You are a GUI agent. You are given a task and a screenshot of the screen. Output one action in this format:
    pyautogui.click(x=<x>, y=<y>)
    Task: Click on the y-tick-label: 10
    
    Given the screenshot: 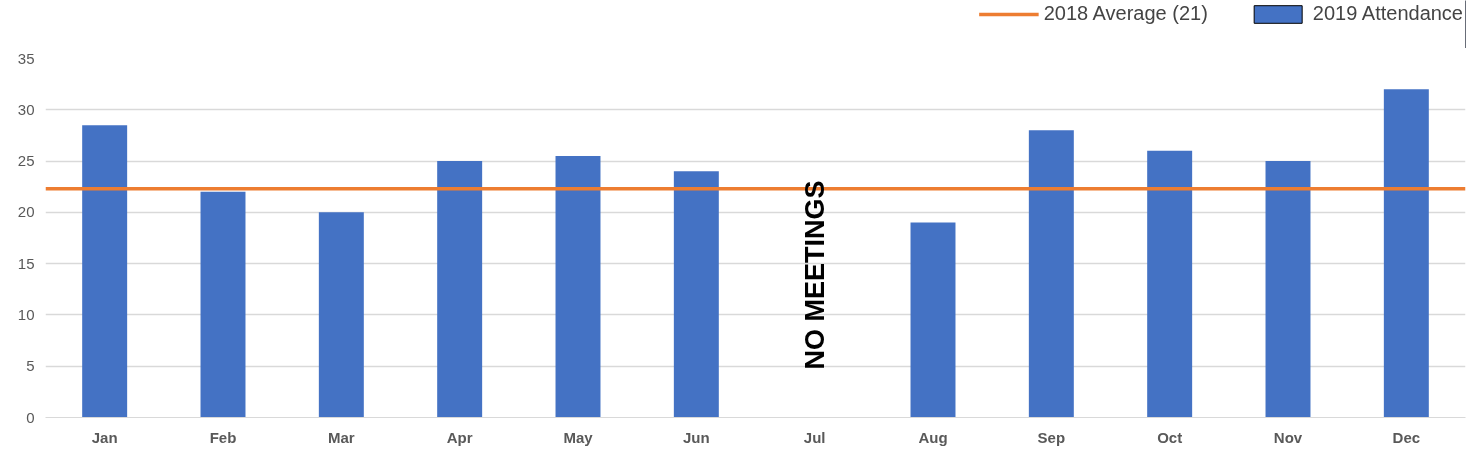 What is the action you would take?
    pyautogui.click(x=26, y=314)
    